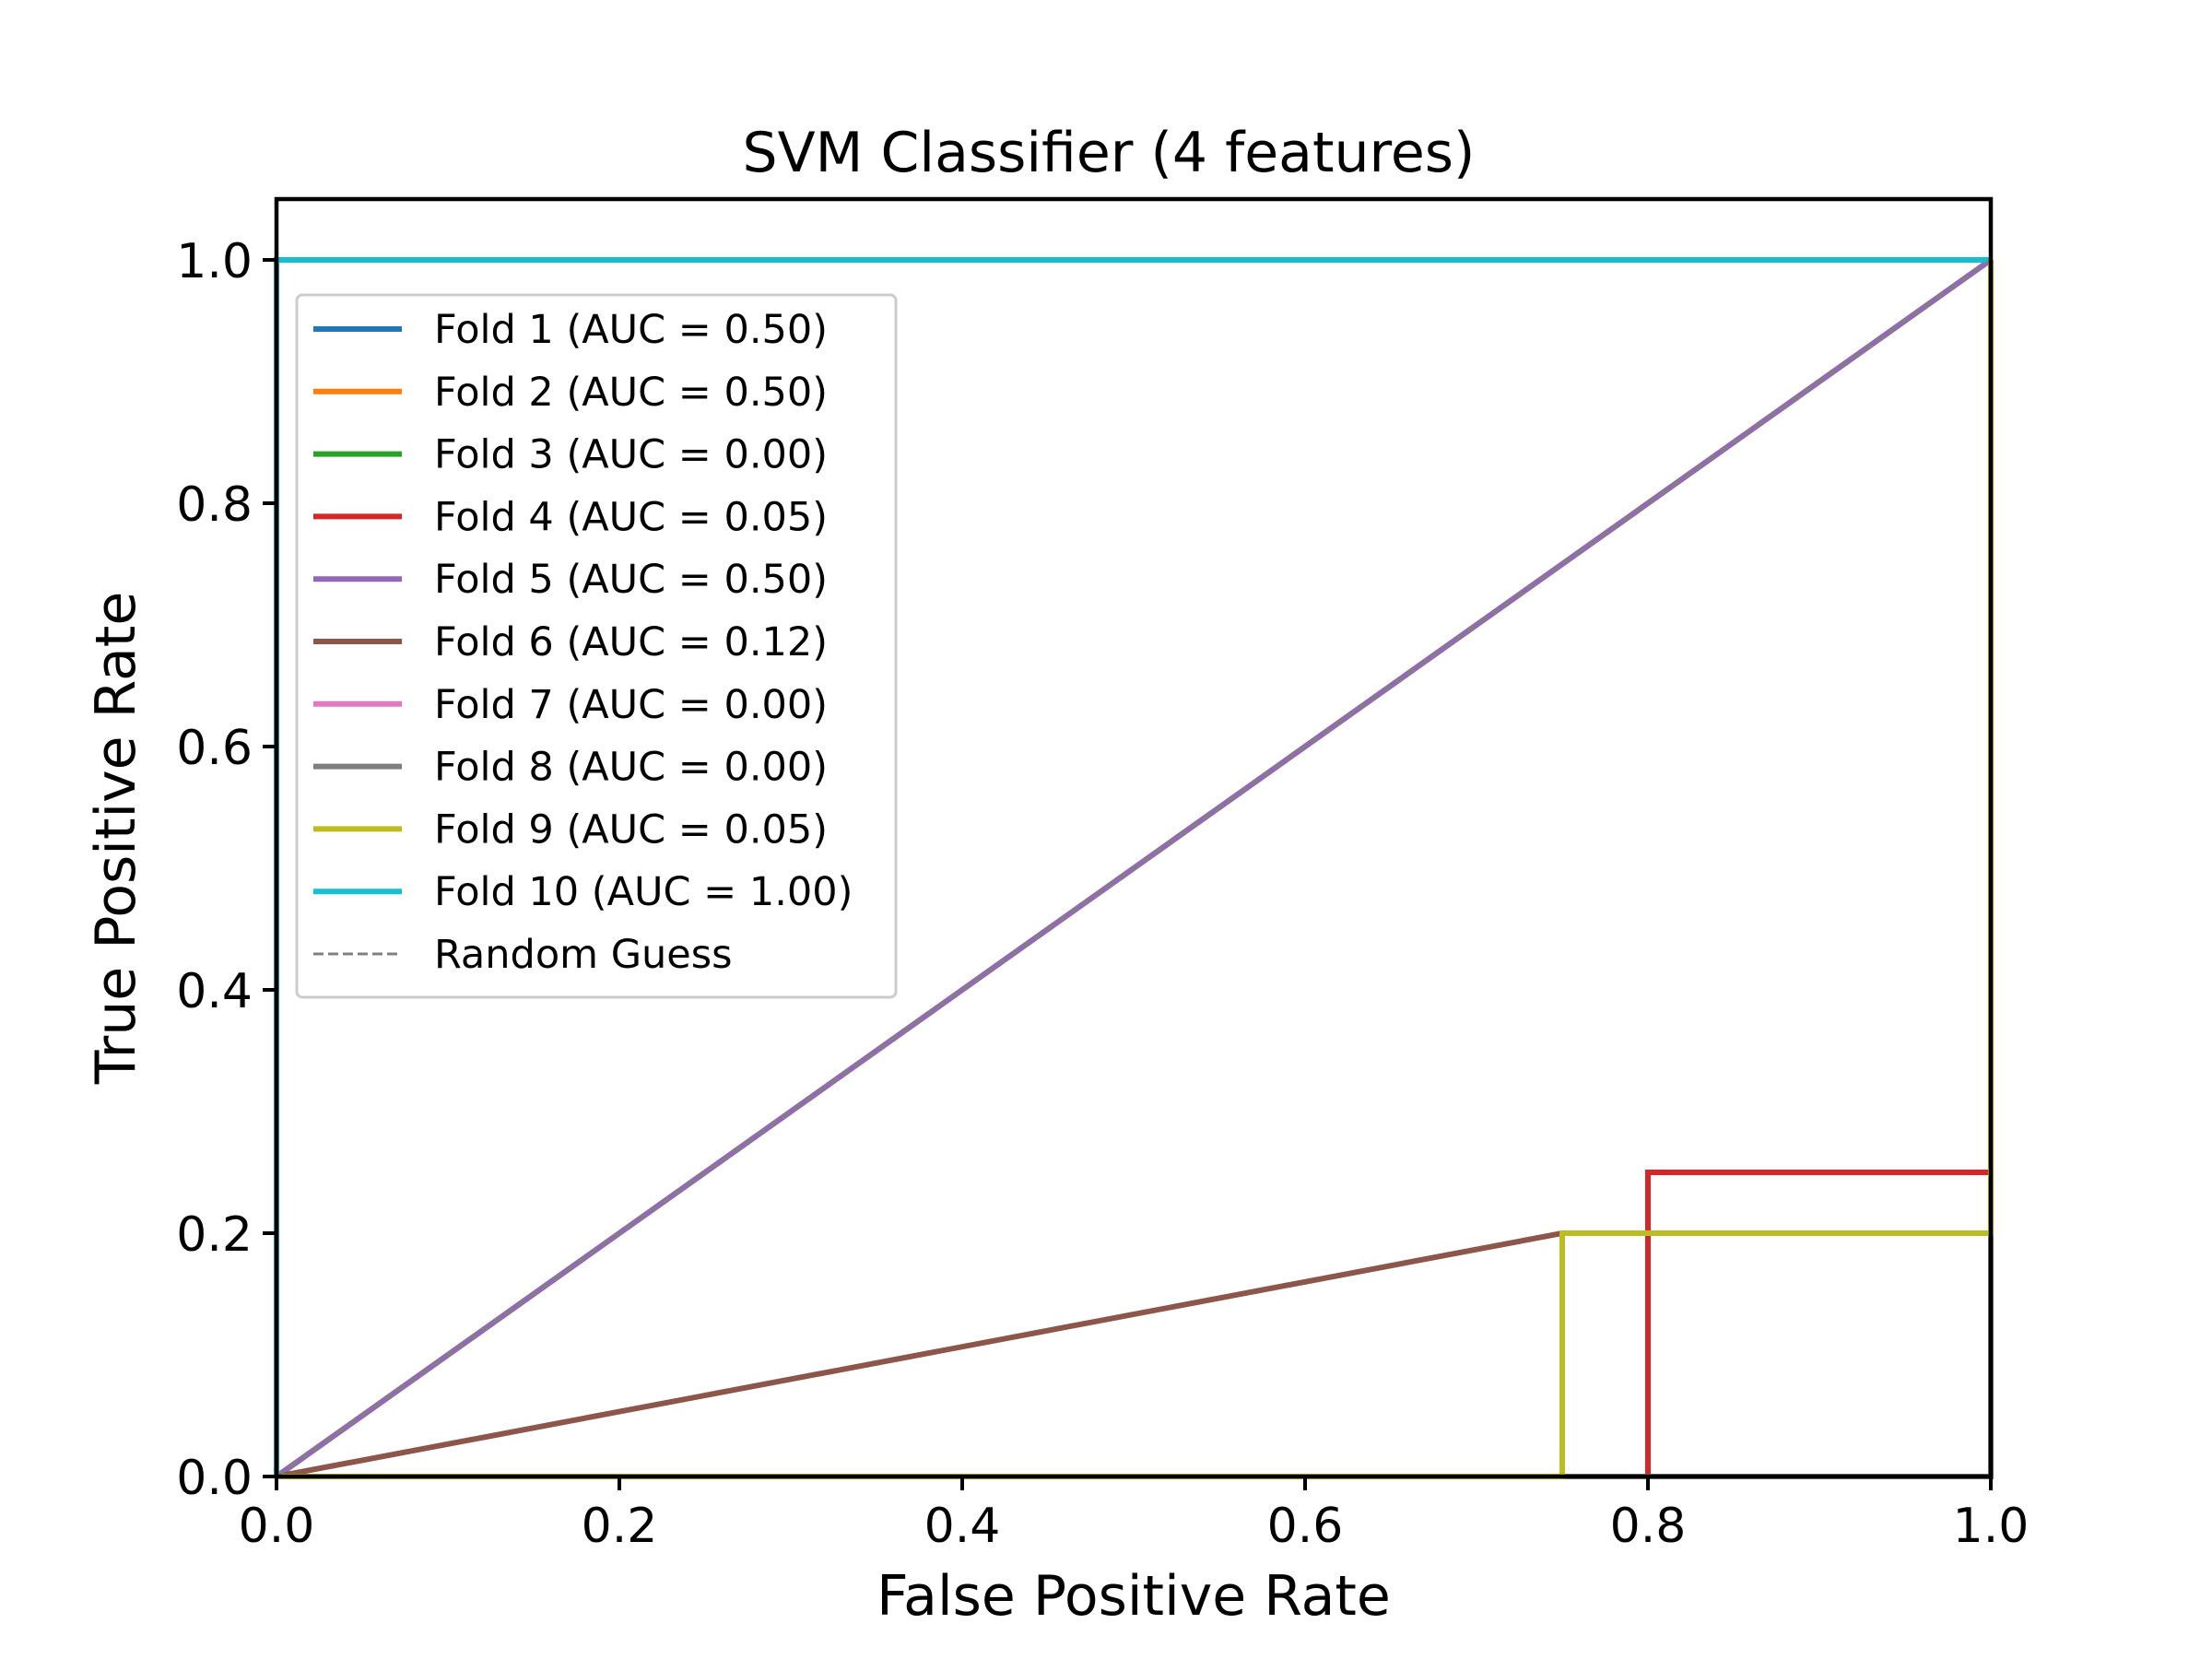  I want to click on y-tick-label: 0.0, so click(214, 1478).